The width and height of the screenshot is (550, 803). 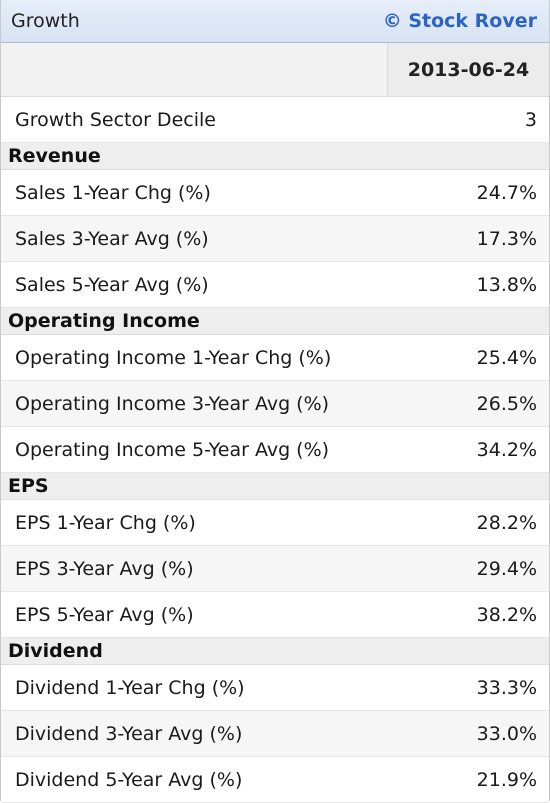 I want to click on row-label: Operating Income 3-Year Avg (%), so click(x=172, y=403).